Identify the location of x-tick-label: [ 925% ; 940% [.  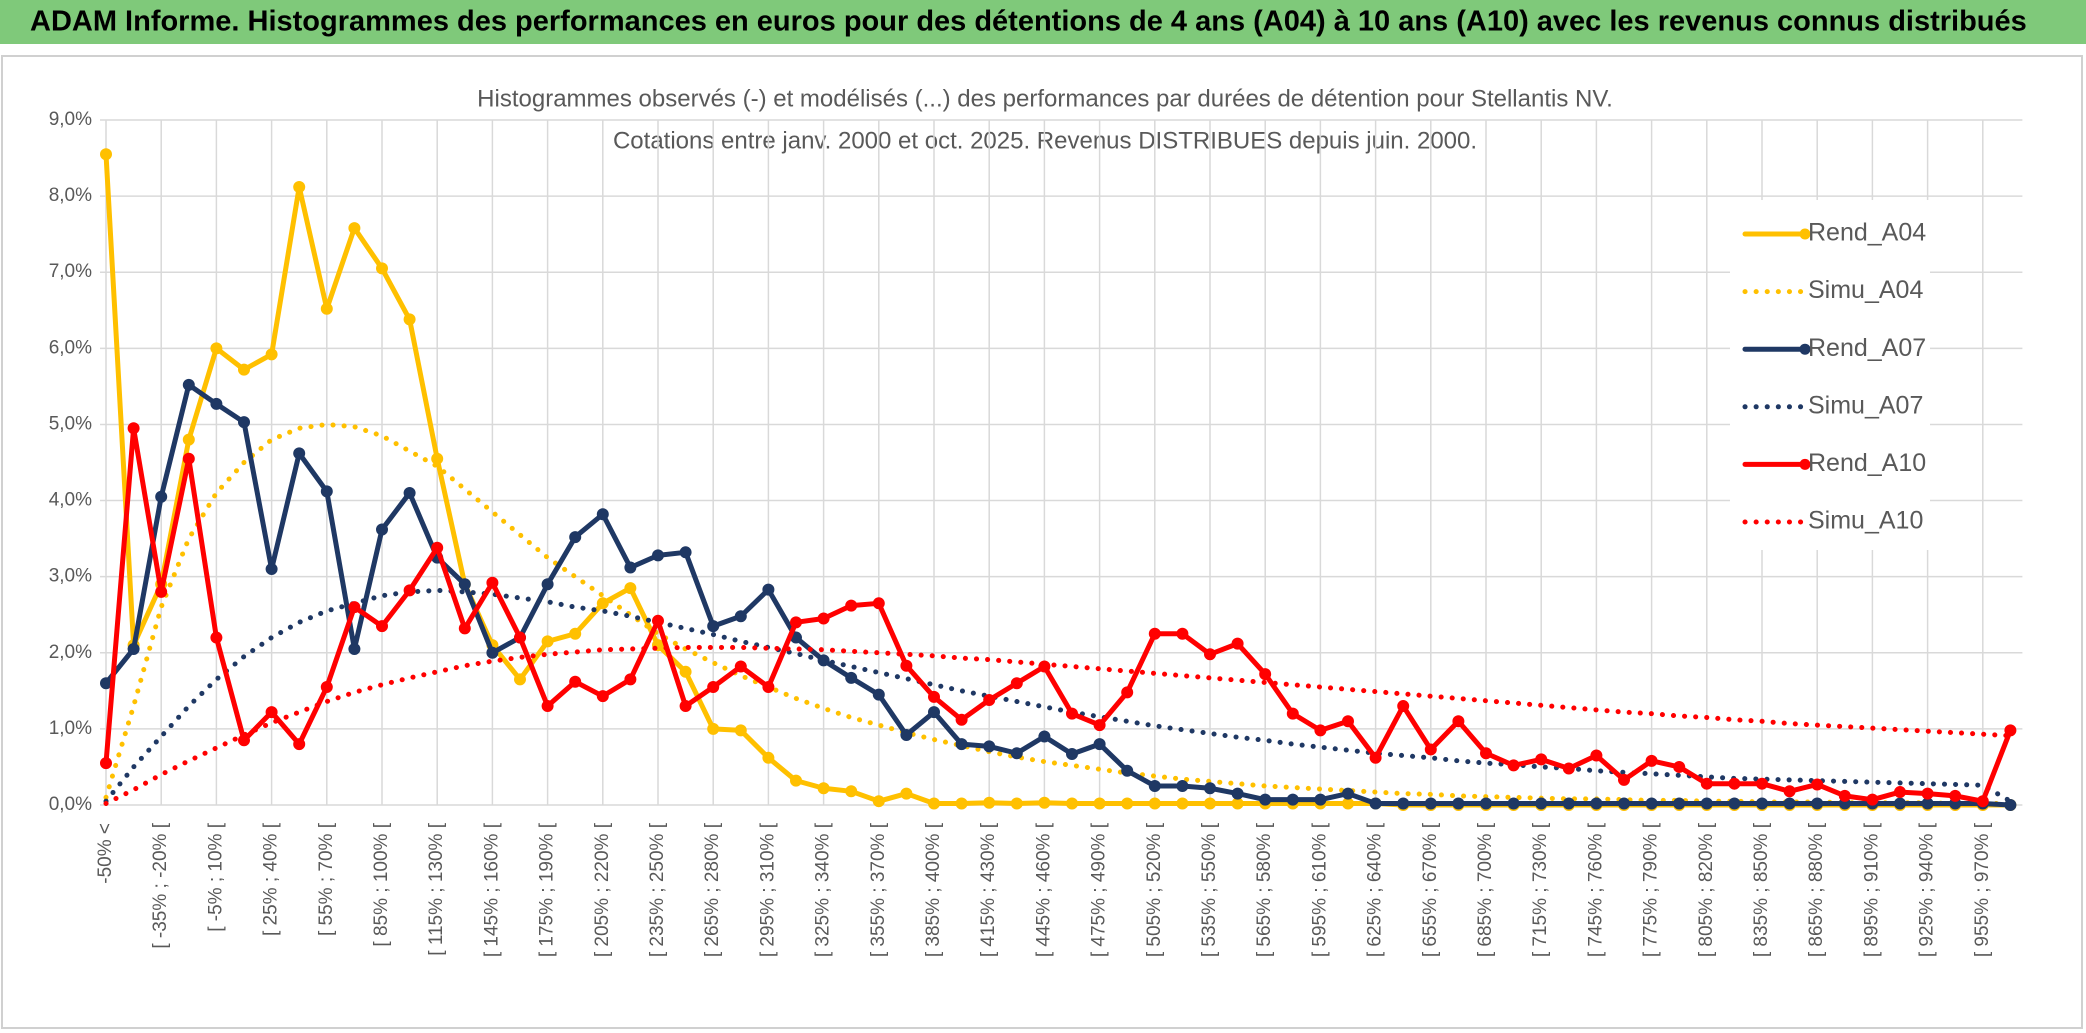
(1927, 889).